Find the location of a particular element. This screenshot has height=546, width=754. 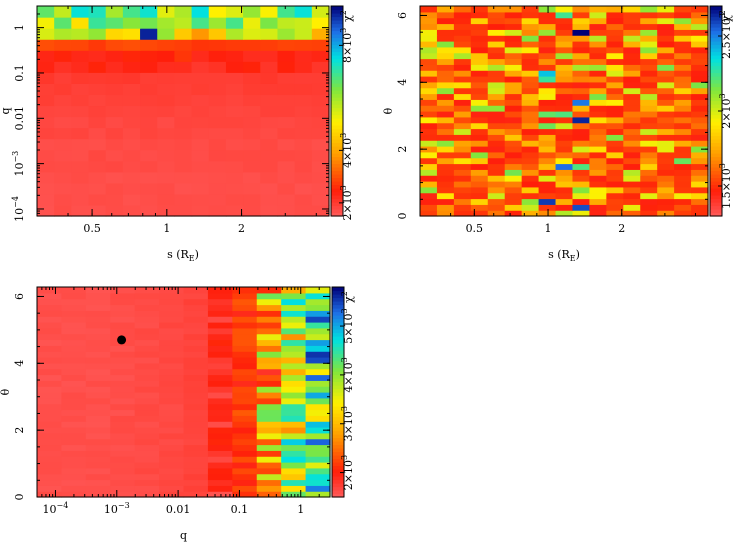

y-tick-label: 2 is located at coordinates (402, 149).